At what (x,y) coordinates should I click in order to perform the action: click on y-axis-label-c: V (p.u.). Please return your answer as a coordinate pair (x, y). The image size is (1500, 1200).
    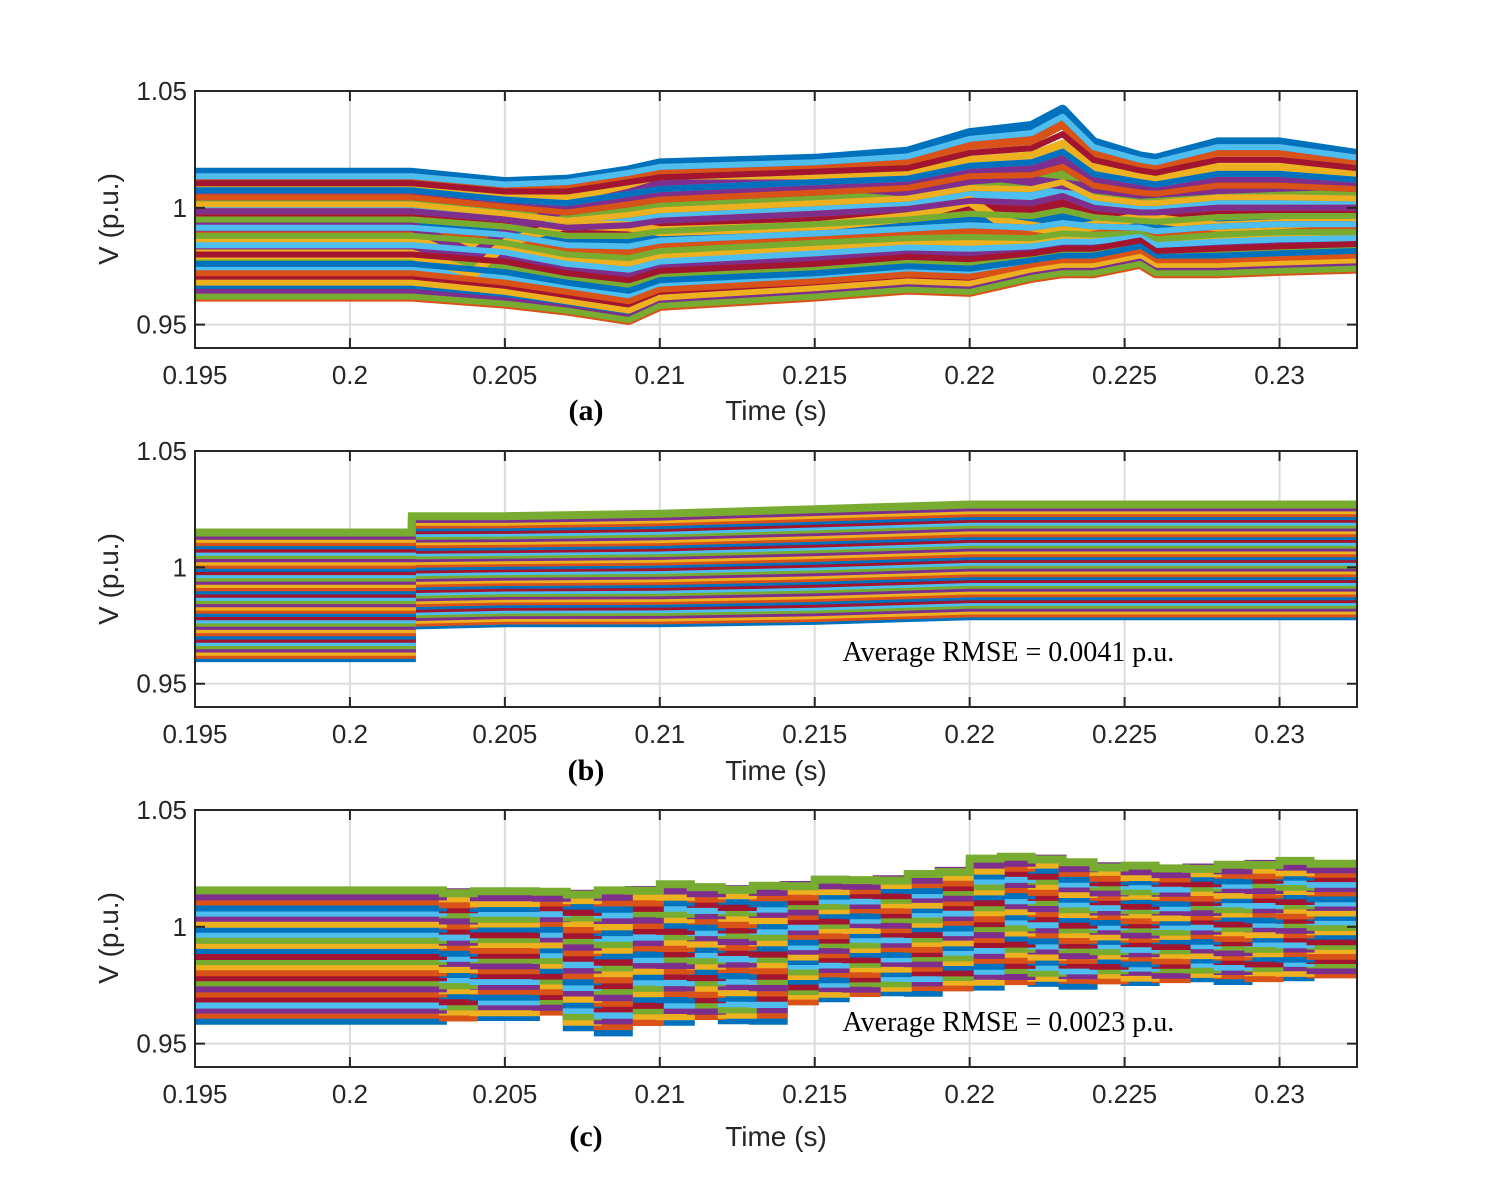
    Looking at the image, I should click on (108, 938).